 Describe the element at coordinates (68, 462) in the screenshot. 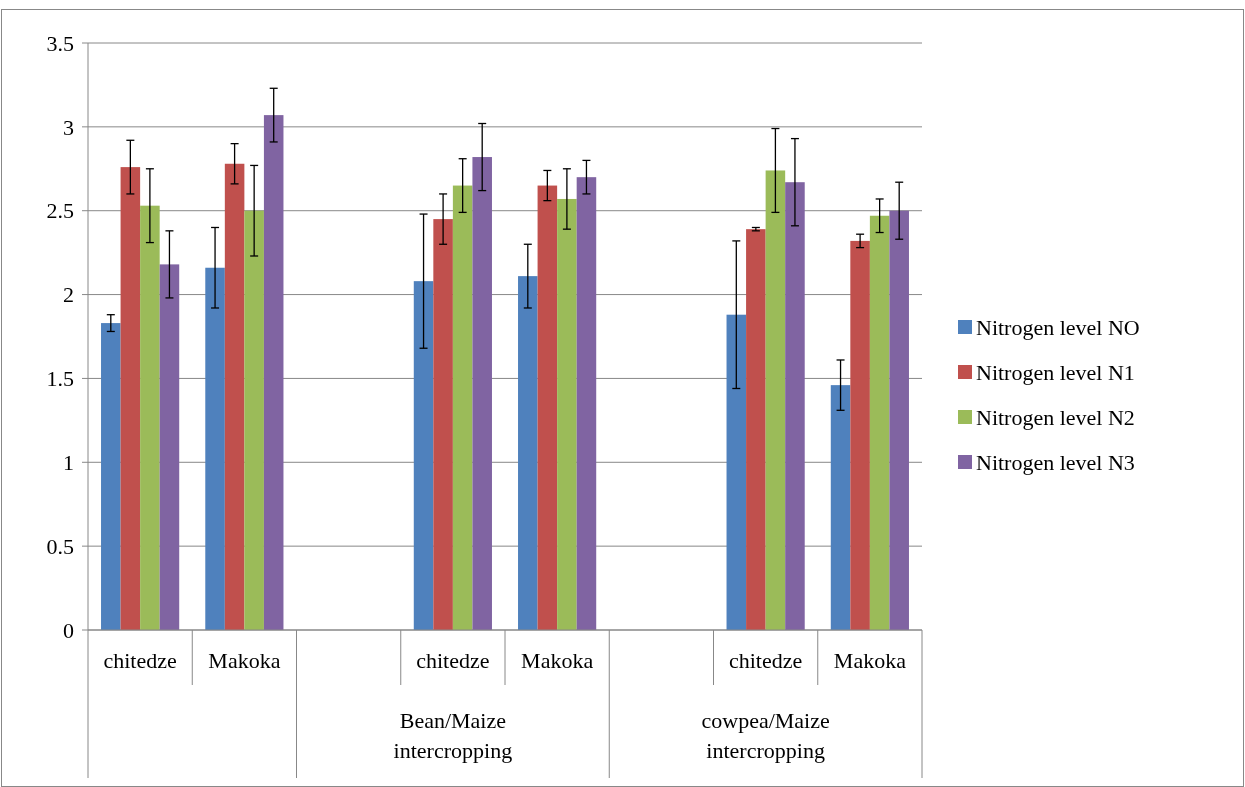

I see `y-tick-label: 1` at that location.